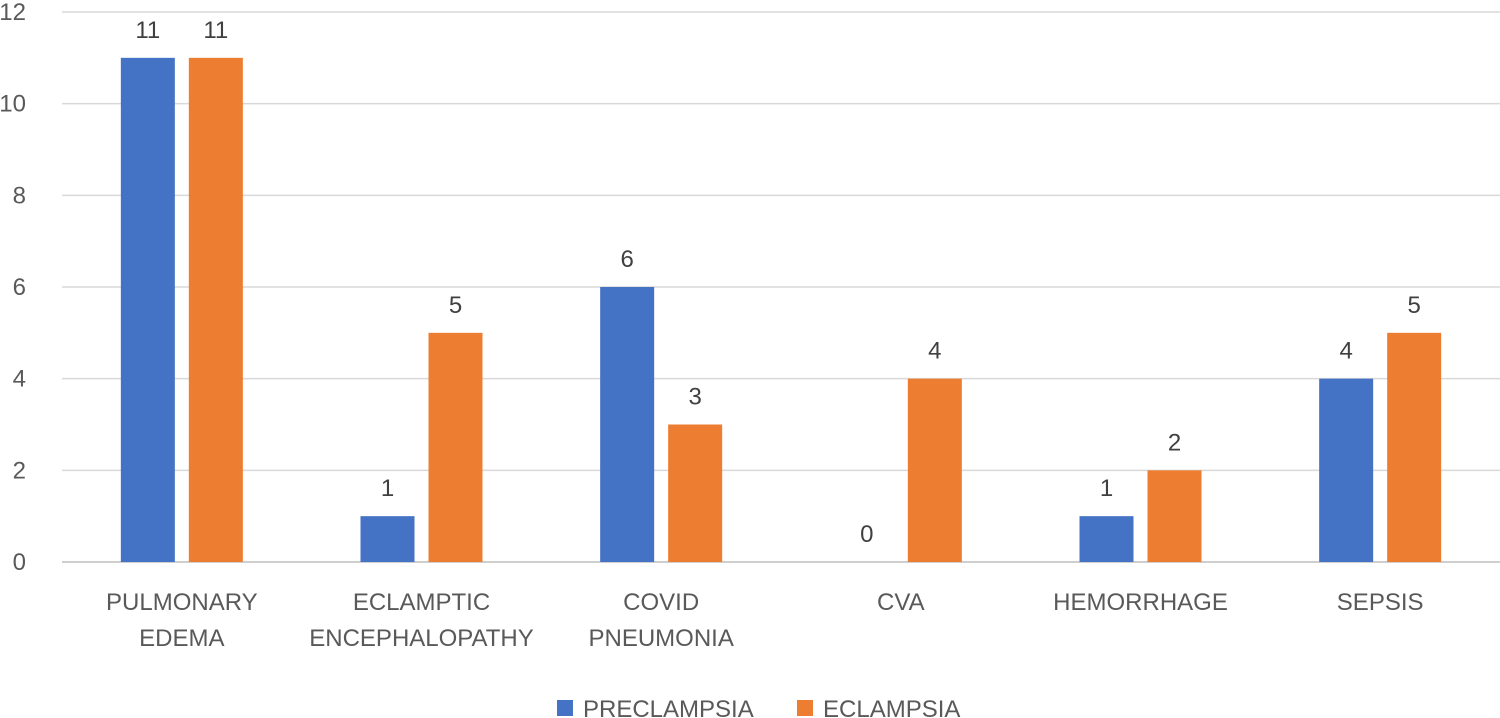  I want to click on legend: PRECLAMPSIA ECLAMPSIA, so click(758, 707).